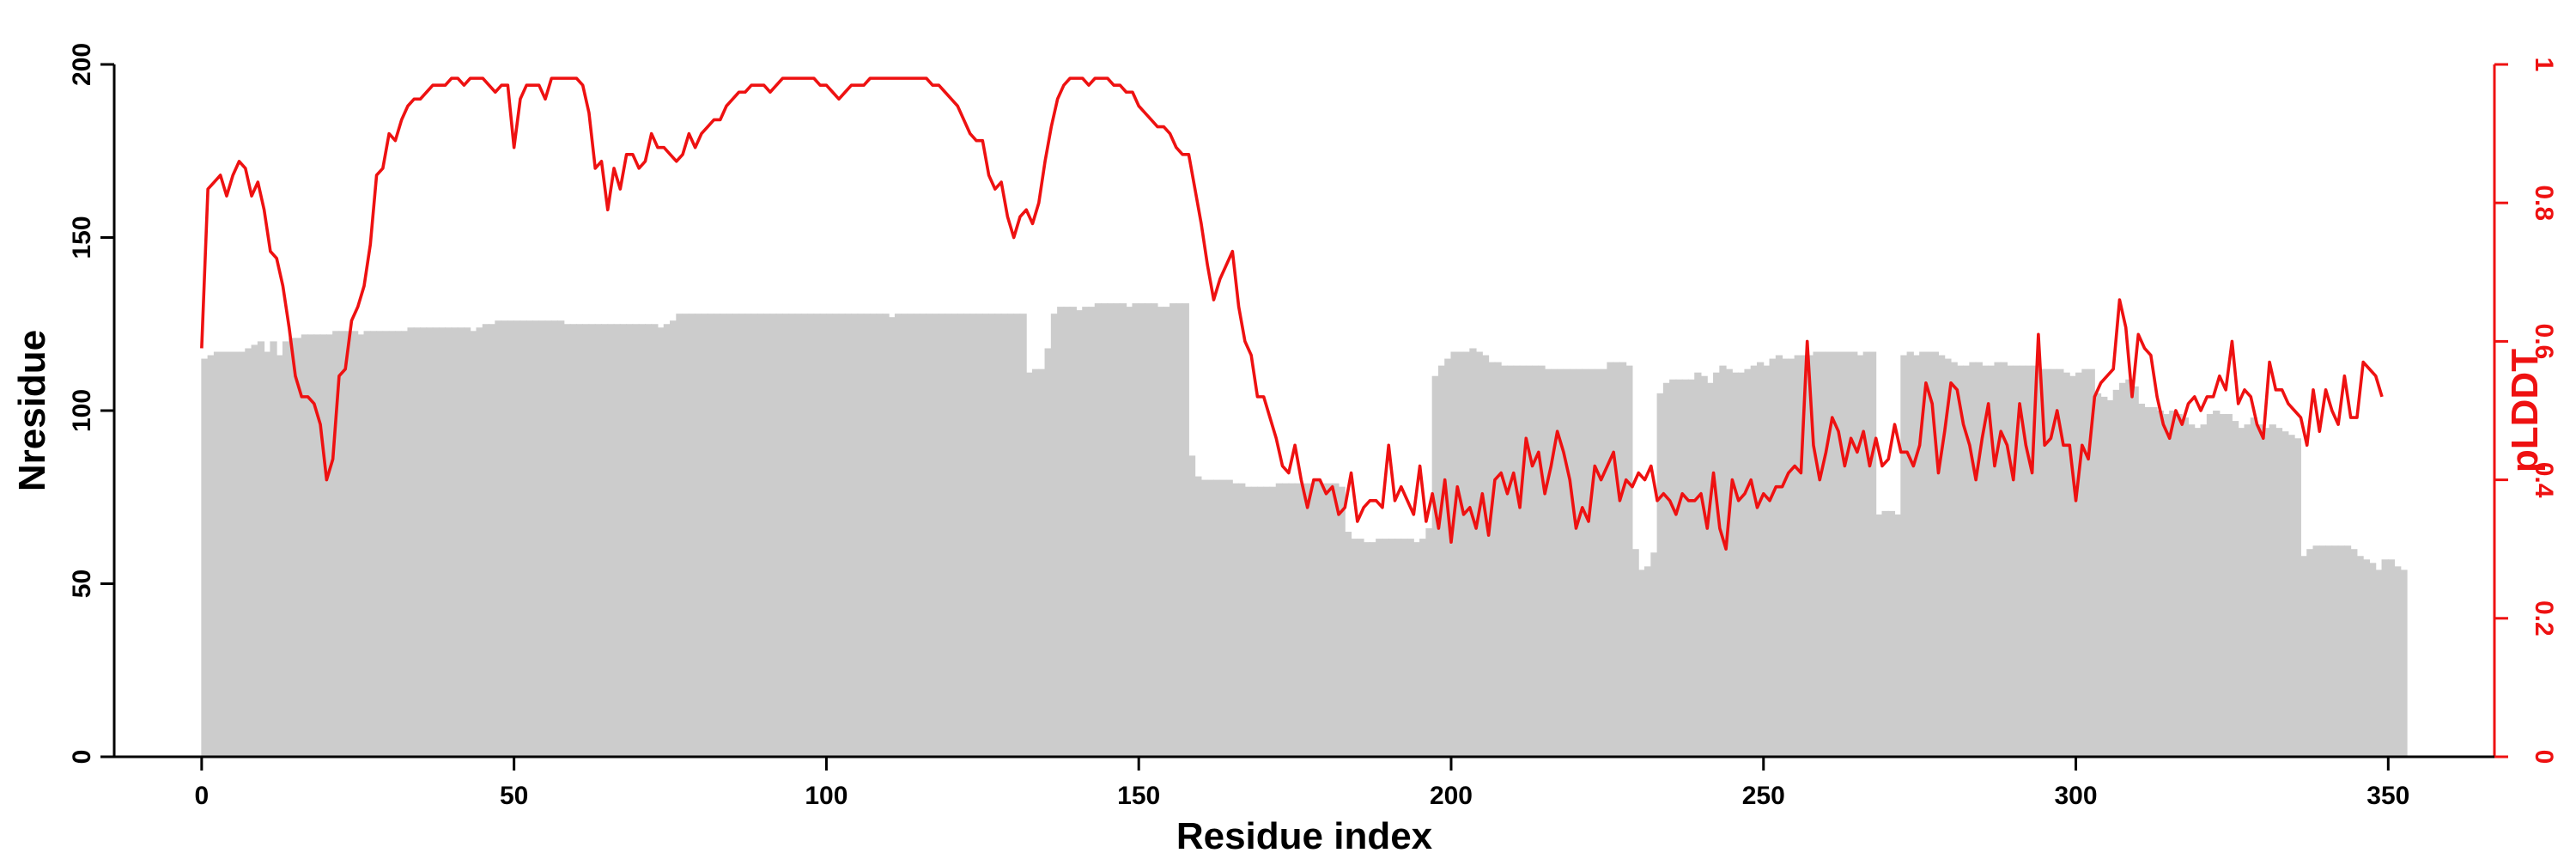 The width and height of the screenshot is (2576, 859). I want to click on x-axis-title: Residue index, so click(1305, 836).